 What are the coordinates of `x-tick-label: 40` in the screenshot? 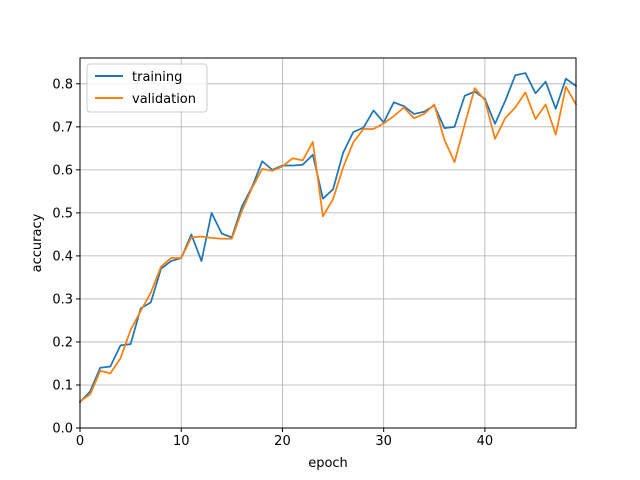 It's located at (485, 441).